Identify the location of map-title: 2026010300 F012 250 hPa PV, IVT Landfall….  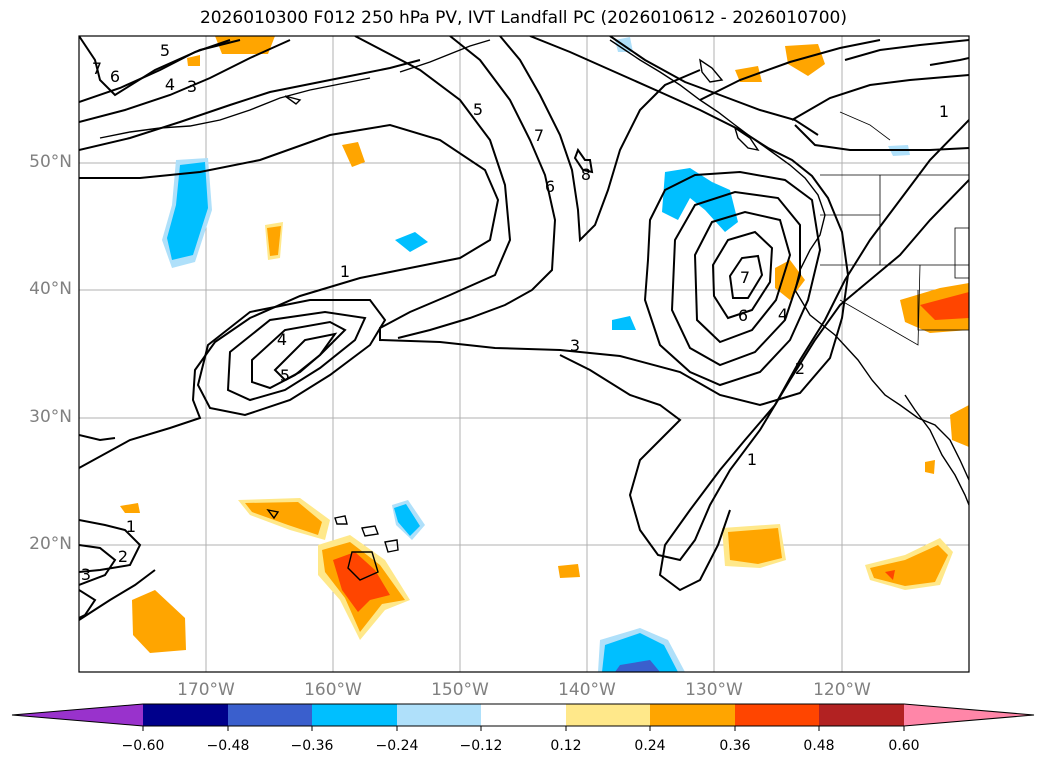
(523, 18).